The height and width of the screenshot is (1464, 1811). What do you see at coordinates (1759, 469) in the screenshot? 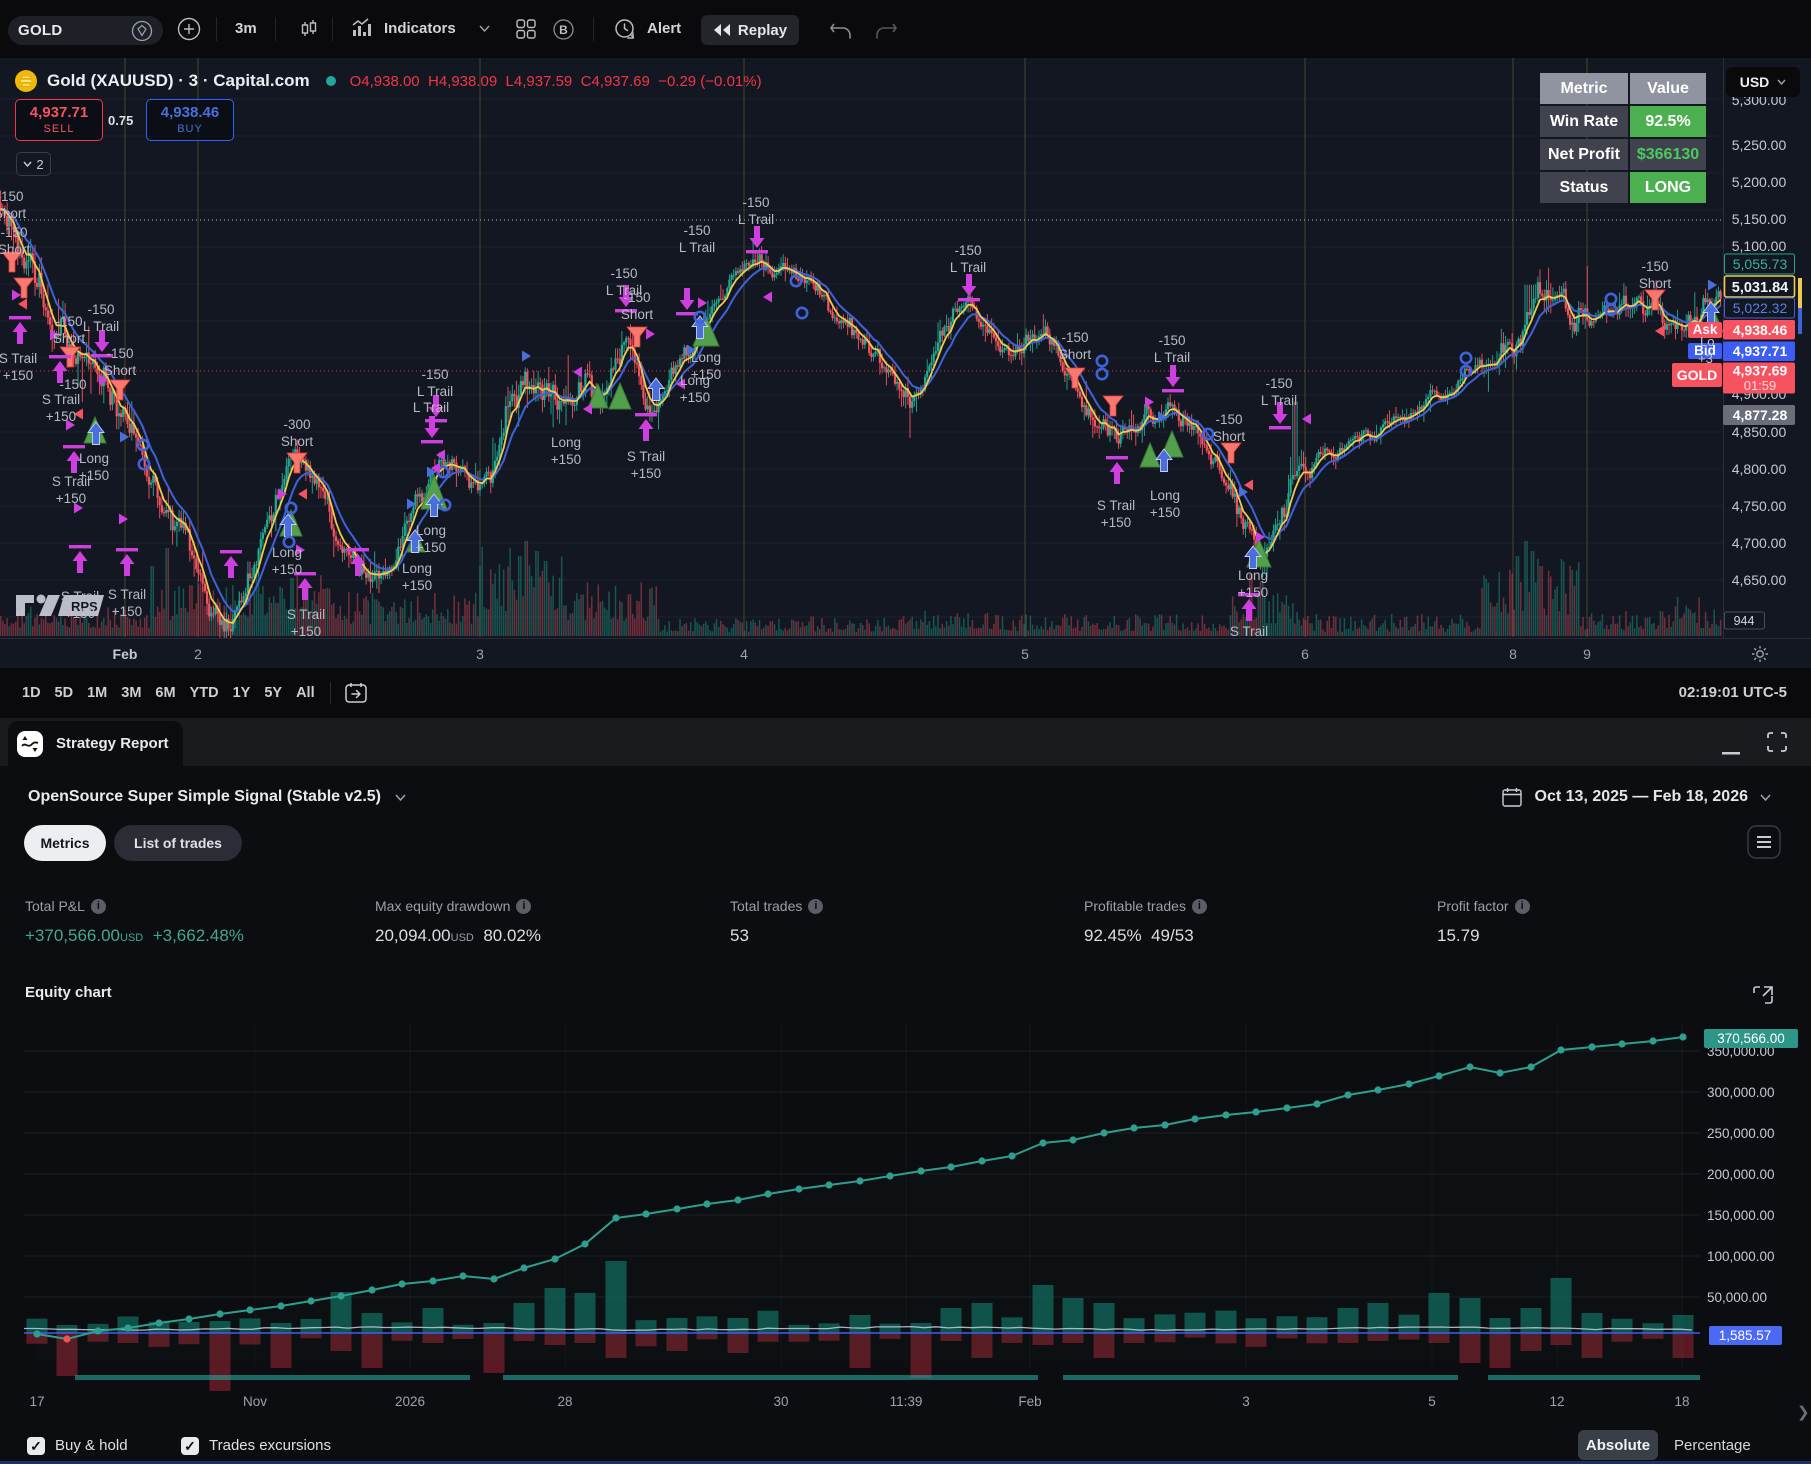
I see `svg-text: 4,800.00` at bounding box center [1759, 469].